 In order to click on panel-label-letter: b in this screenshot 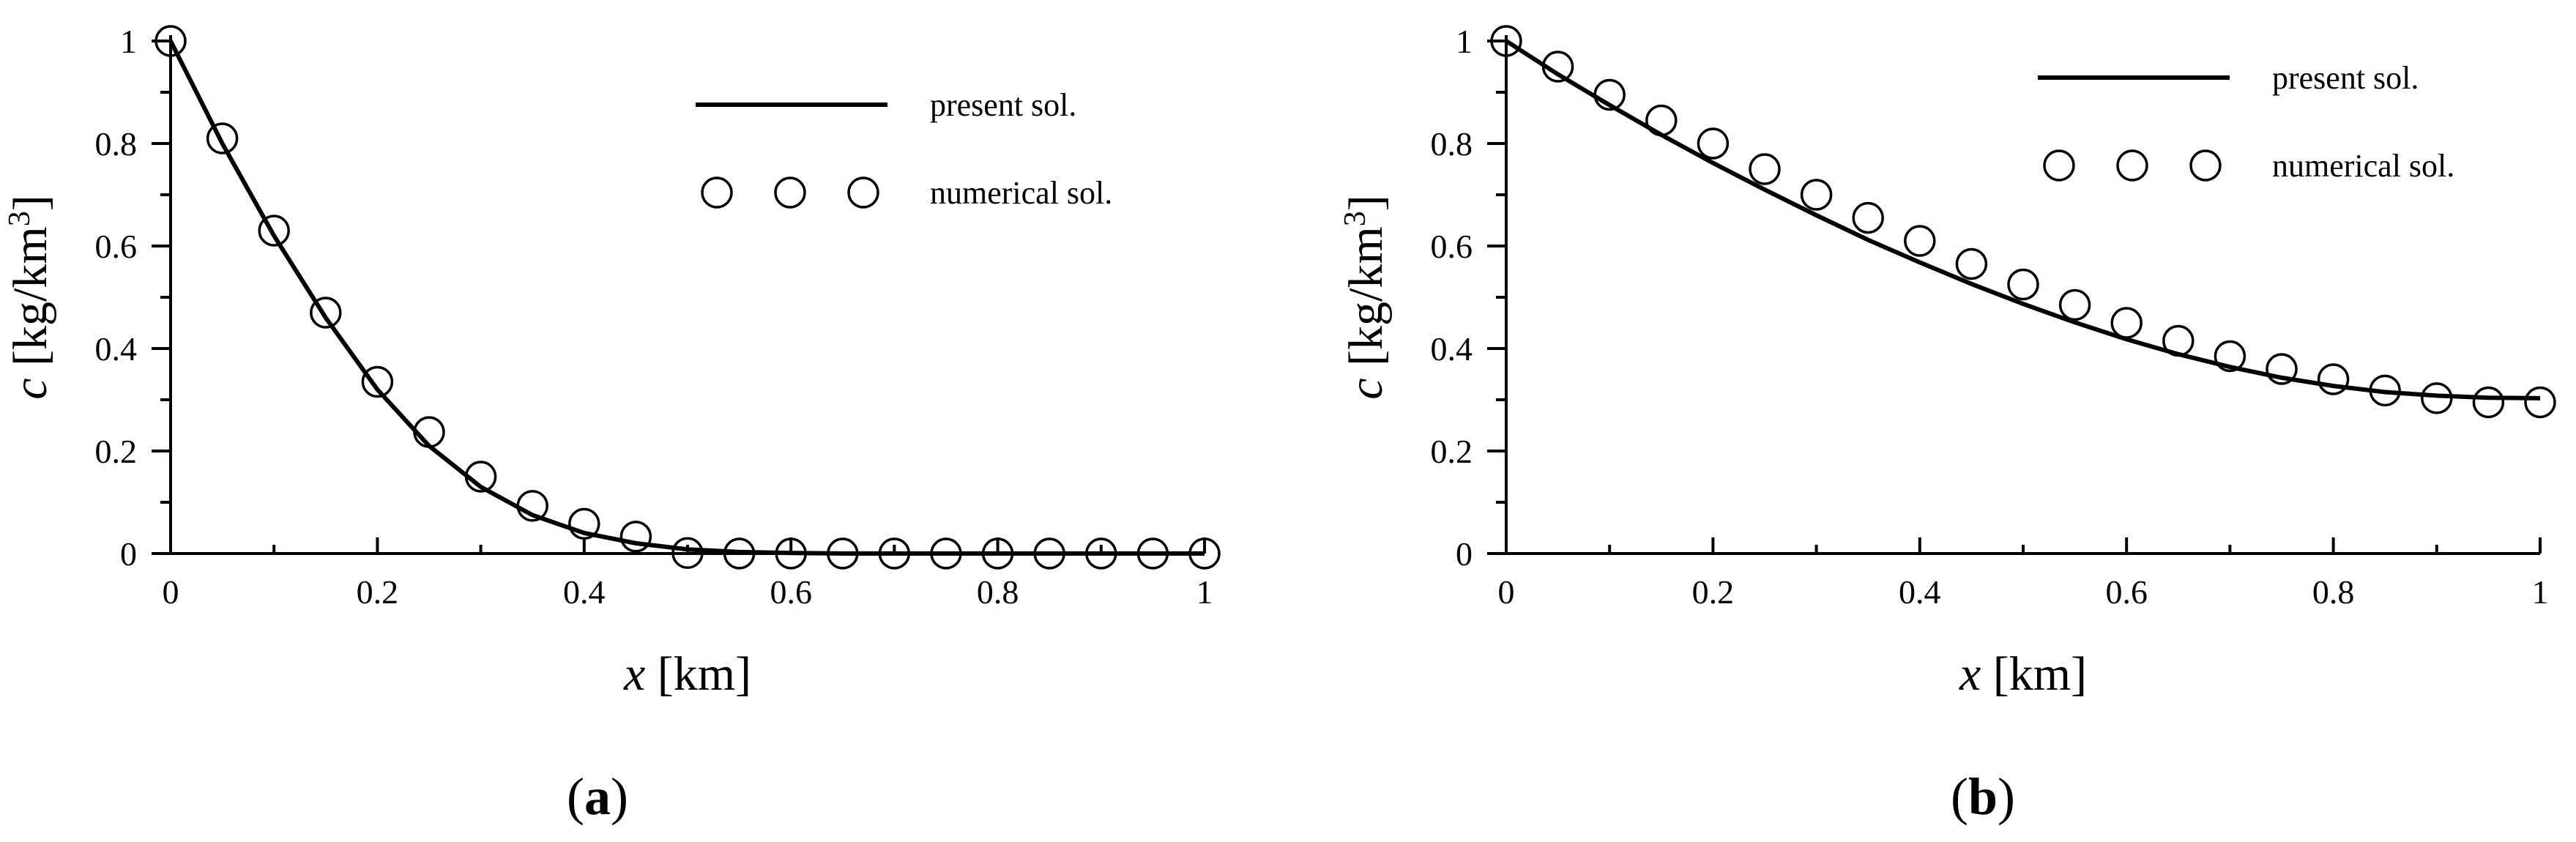, I will do `click(1983, 796)`.